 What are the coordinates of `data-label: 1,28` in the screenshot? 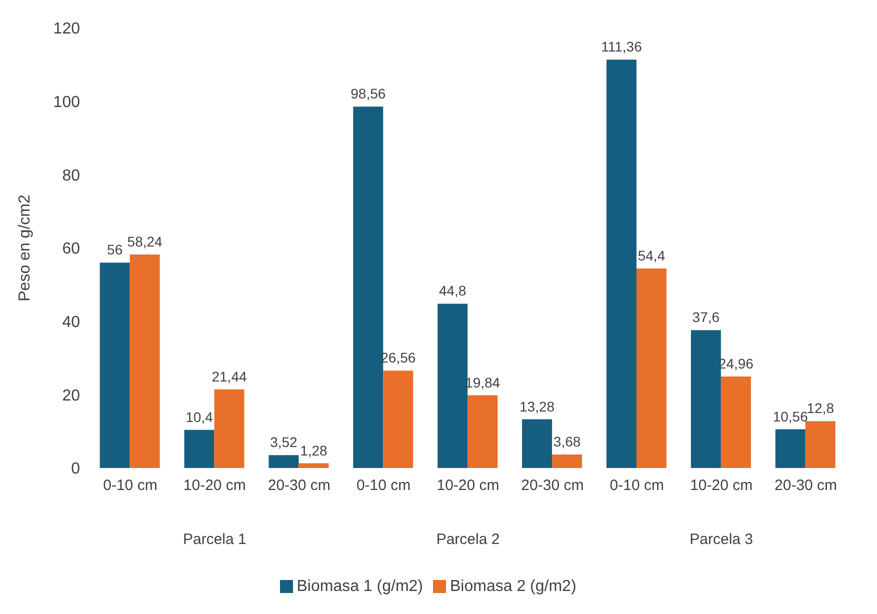 It's located at (314, 450).